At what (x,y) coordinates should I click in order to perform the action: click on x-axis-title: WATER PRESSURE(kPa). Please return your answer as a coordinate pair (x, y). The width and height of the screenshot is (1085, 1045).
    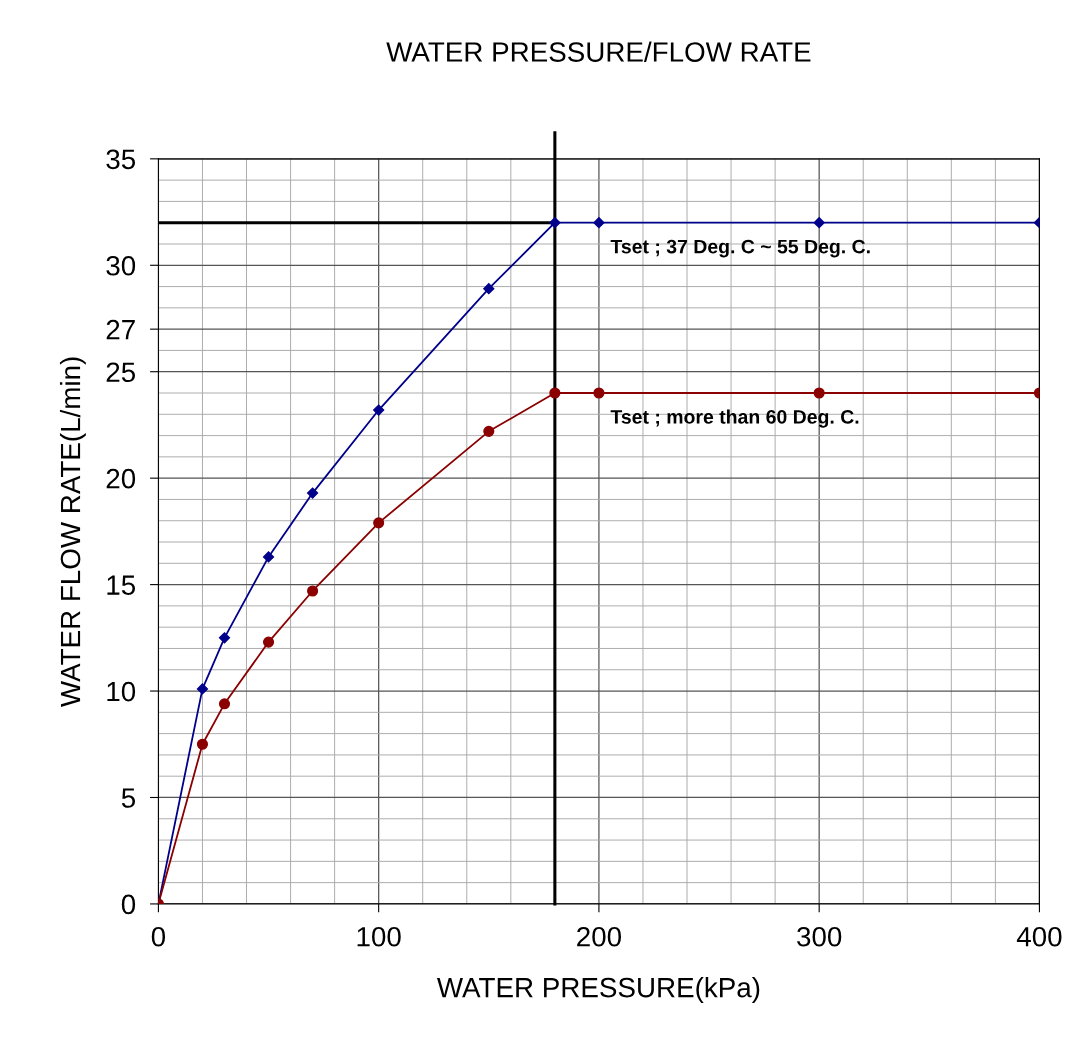
    Looking at the image, I should click on (598, 990).